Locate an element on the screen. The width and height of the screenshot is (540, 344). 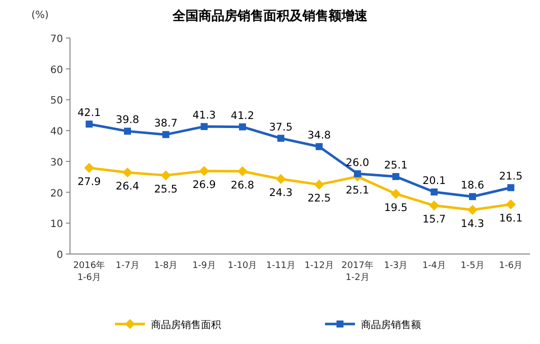
data-label: 26.9 is located at coordinates (204, 184).